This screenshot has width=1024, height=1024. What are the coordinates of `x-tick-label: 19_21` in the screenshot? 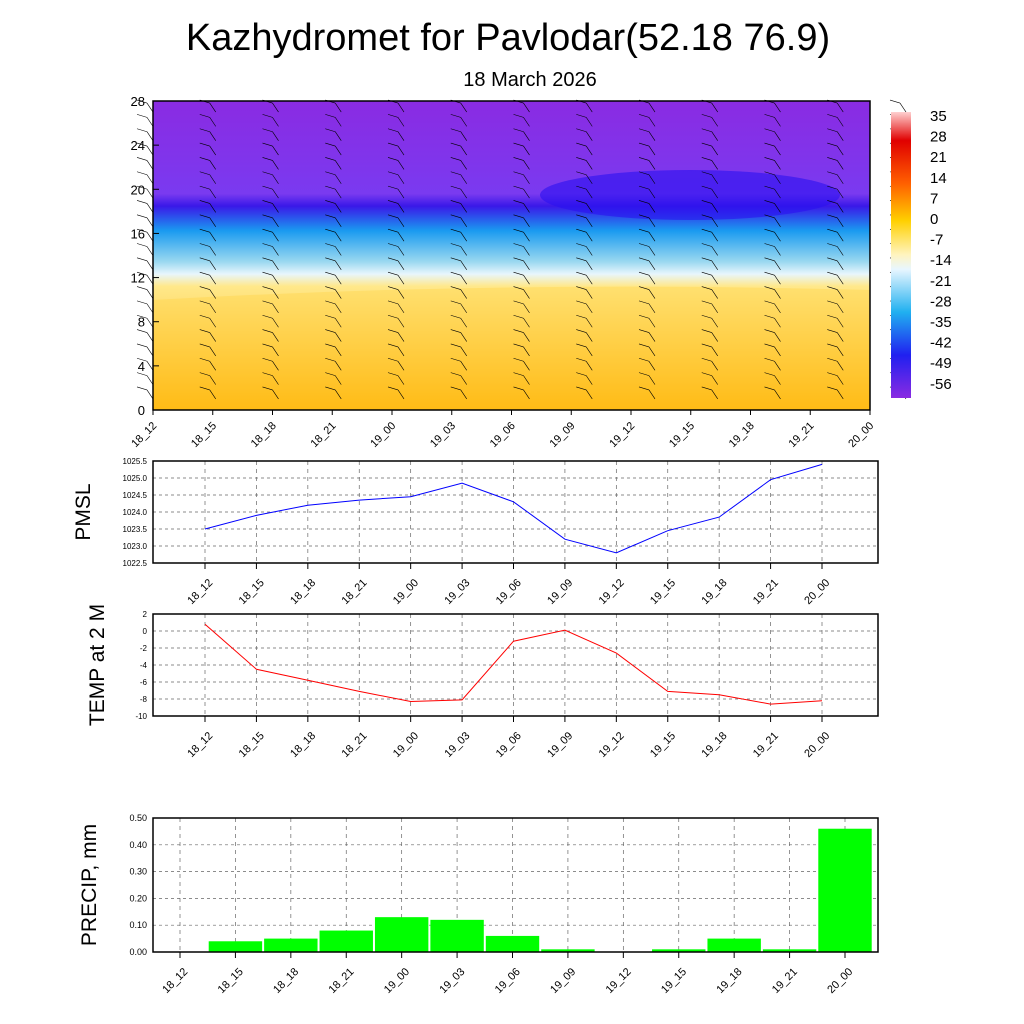 It's located at (766, 745).